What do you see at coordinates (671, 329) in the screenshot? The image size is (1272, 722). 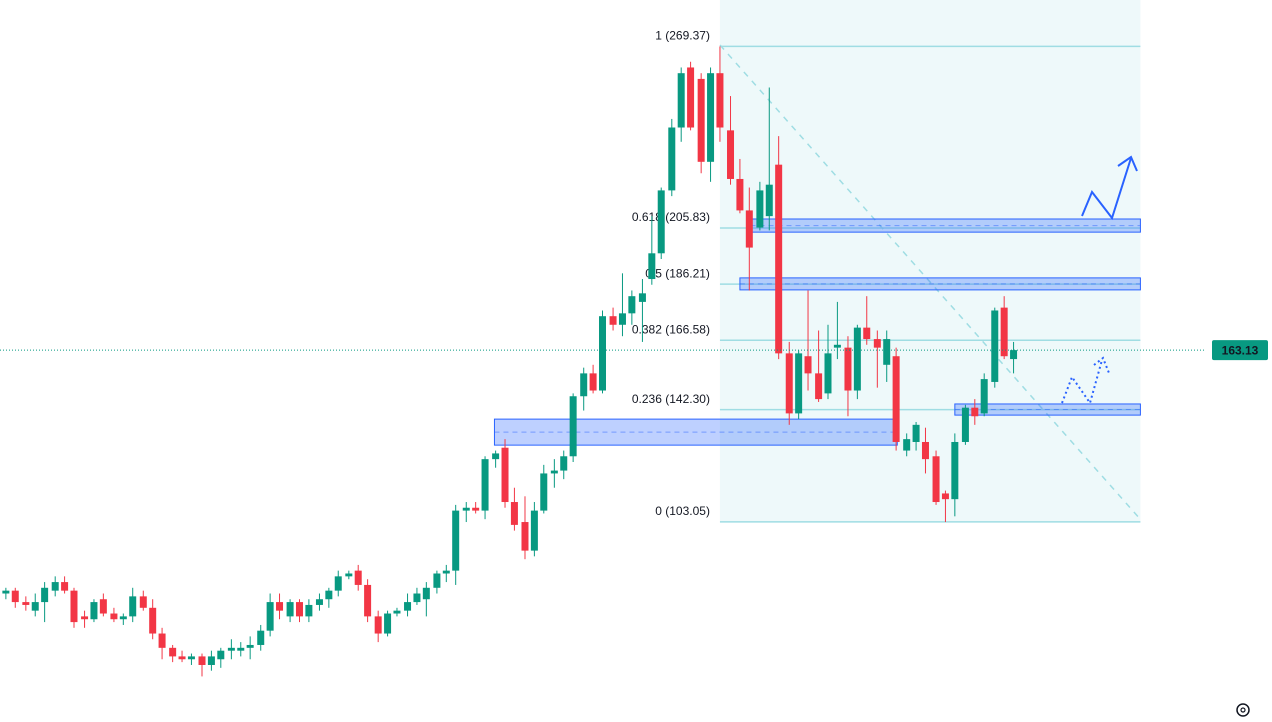 I see `fib-label: 0.382 (166.58)` at bounding box center [671, 329].